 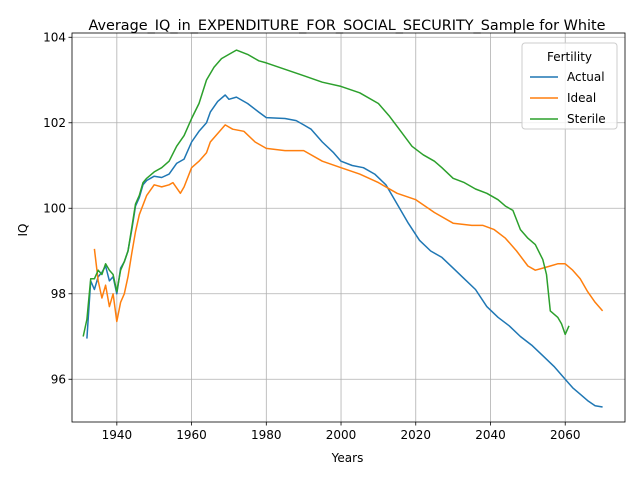 What do you see at coordinates (490, 435) in the screenshot?
I see `x-tick-label: 2040` at bounding box center [490, 435].